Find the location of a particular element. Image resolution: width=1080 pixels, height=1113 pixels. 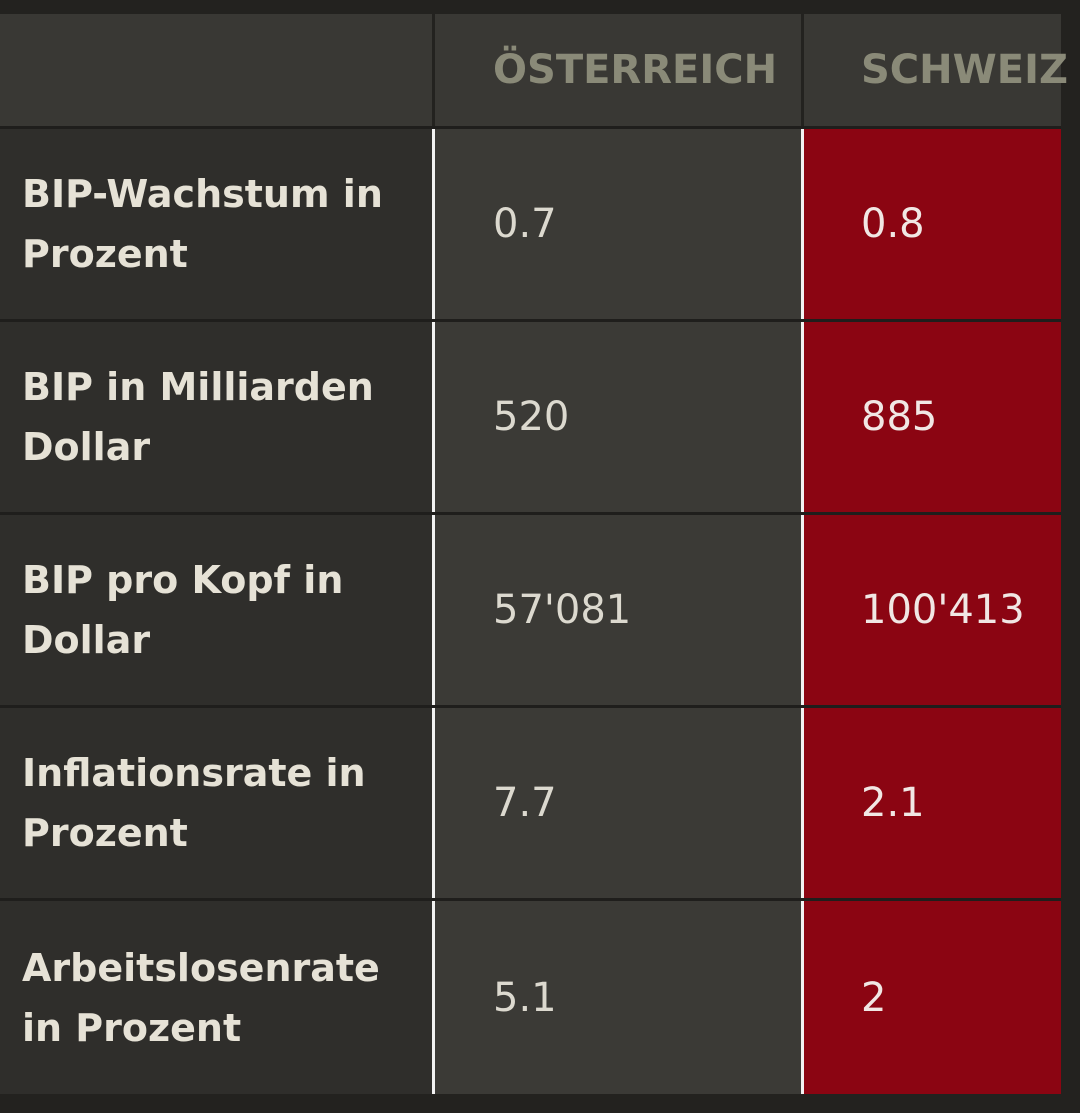

value-schweiz: 2 is located at coordinates (931, 997).